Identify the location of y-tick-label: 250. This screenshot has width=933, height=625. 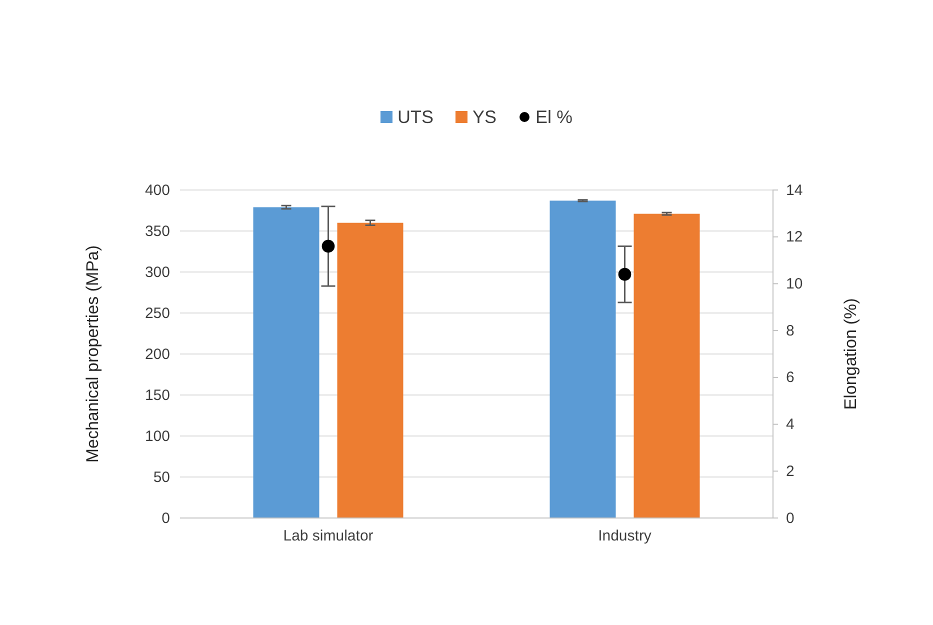
(157, 313).